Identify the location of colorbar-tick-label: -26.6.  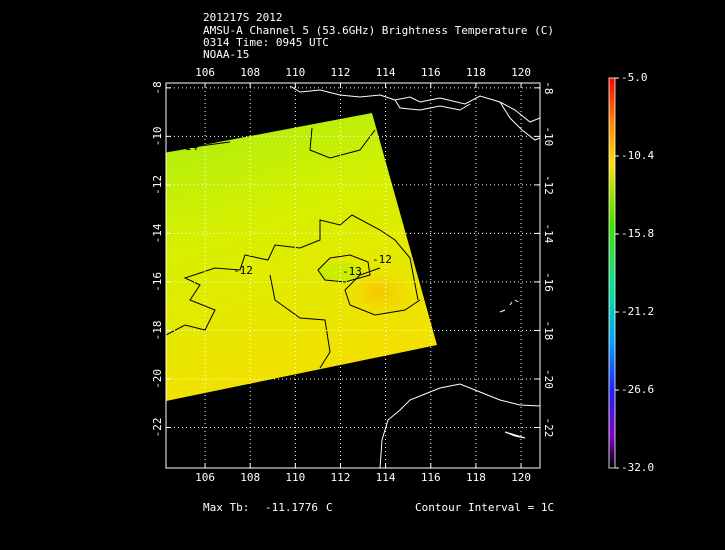
(637, 389).